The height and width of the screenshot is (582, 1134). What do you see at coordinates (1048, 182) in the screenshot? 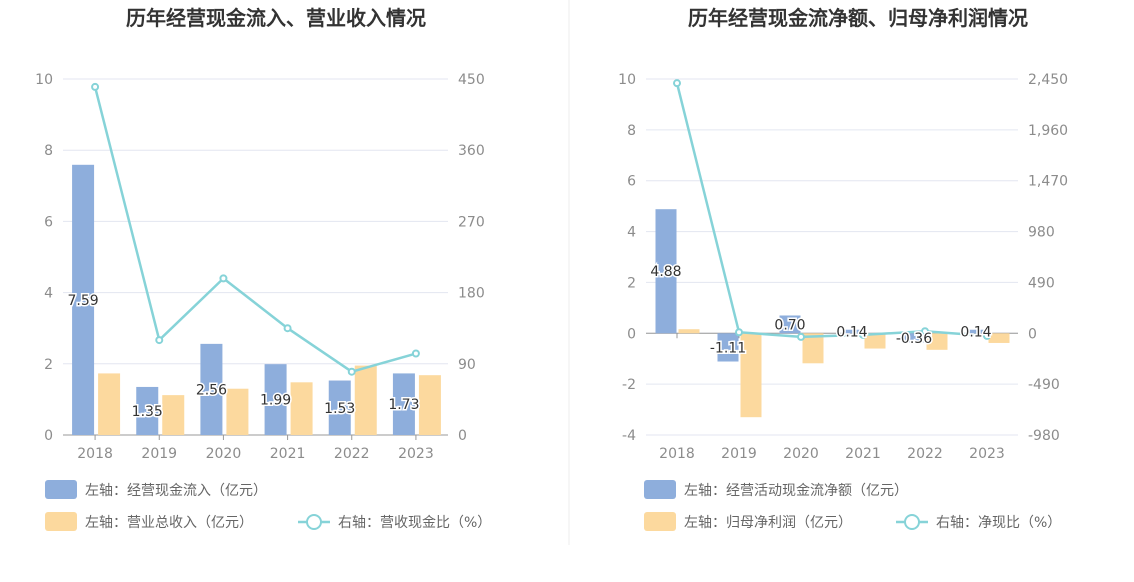
I see `right-axis-tick-label: 1,470` at bounding box center [1048, 182].